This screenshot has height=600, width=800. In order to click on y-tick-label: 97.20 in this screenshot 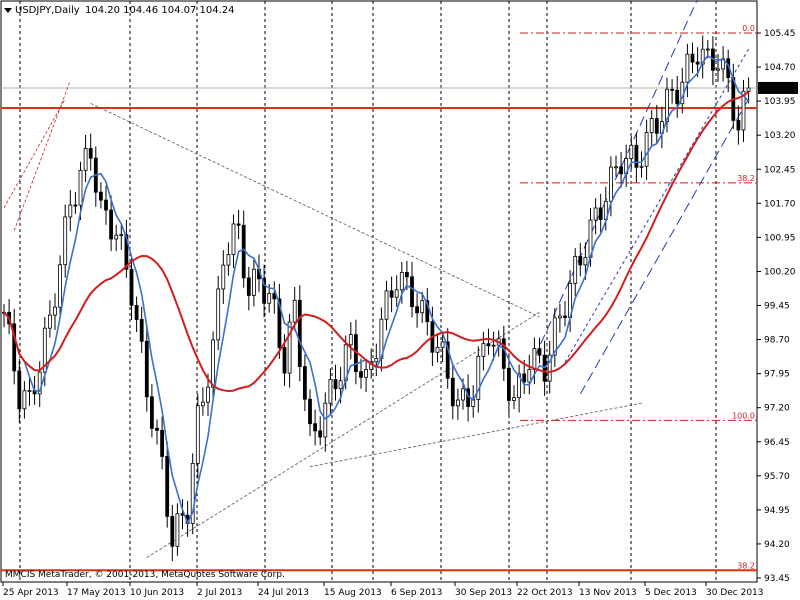, I will do `click(777, 409)`.